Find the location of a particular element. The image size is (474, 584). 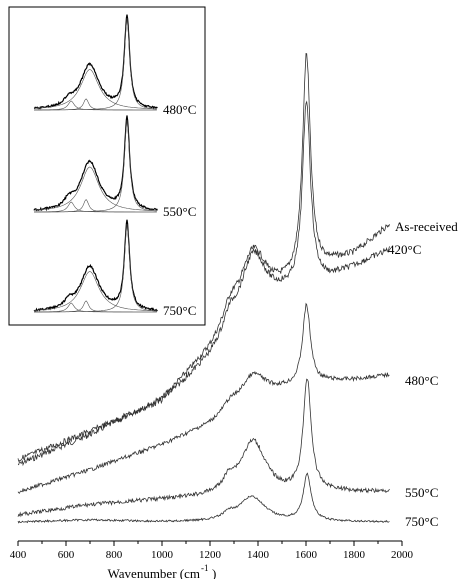

x-tick-label: 1600 is located at coordinates (306, 555).